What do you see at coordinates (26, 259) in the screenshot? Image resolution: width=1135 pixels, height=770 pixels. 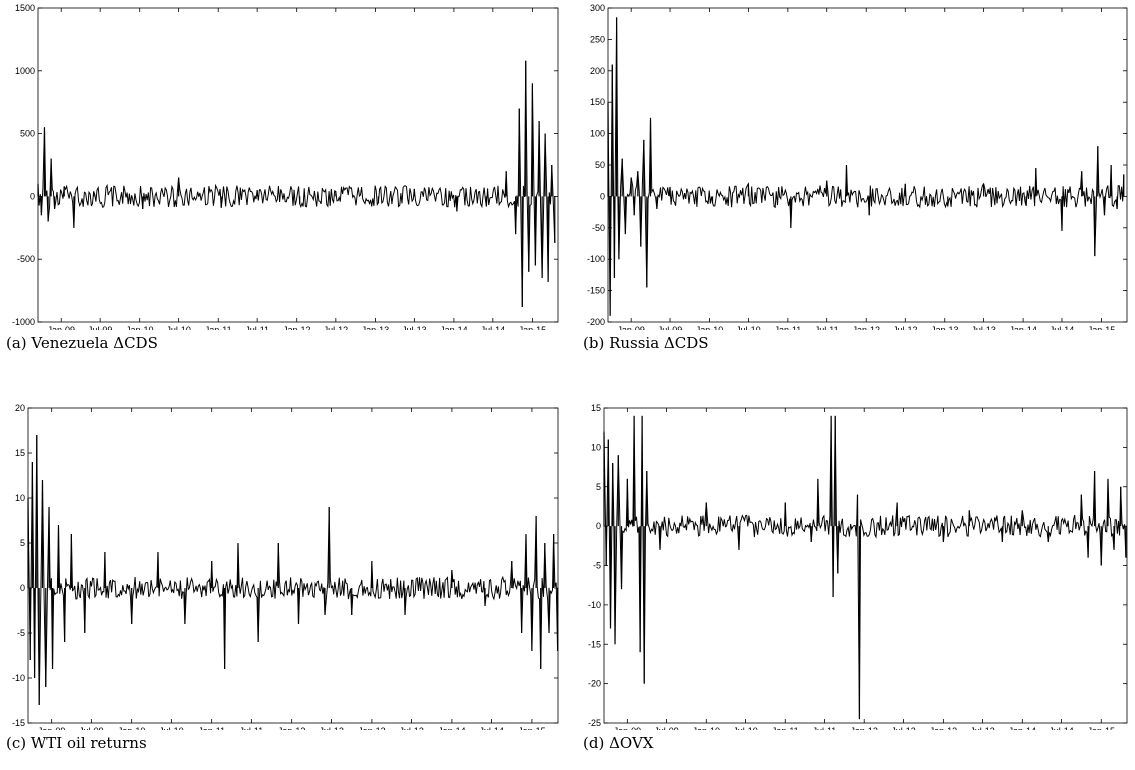 I see `y-tick-label: -500` at bounding box center [26, 259].